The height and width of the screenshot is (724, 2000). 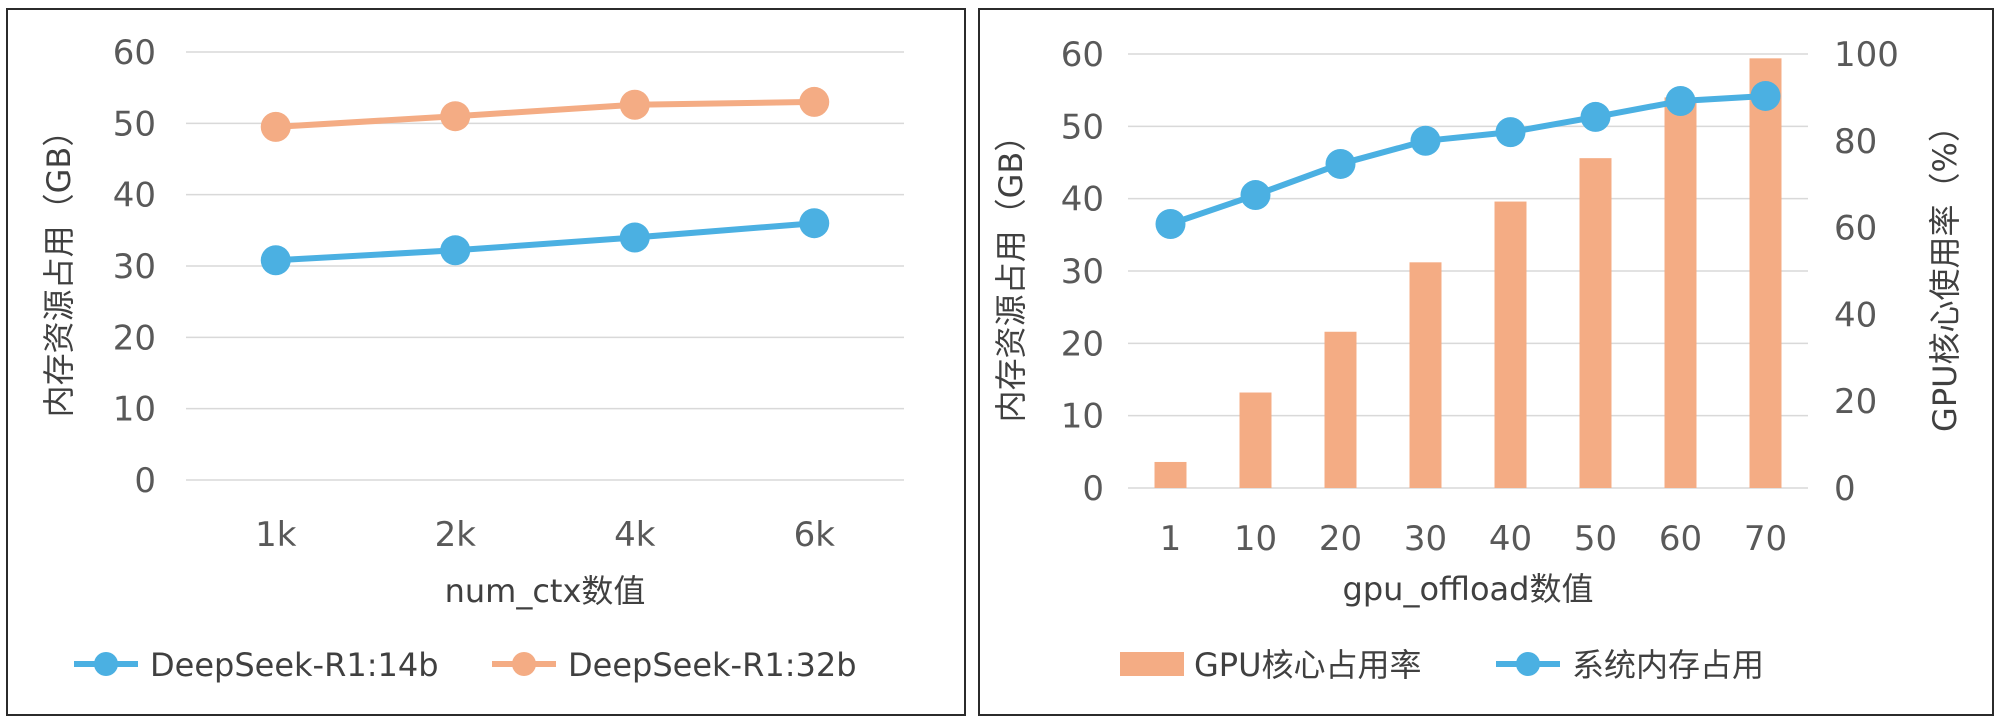 What do you see at coordinates (1668, 665) in the screenshot?
I see `legend-label: 系统内存占用` at bounding box center [1668, 665].